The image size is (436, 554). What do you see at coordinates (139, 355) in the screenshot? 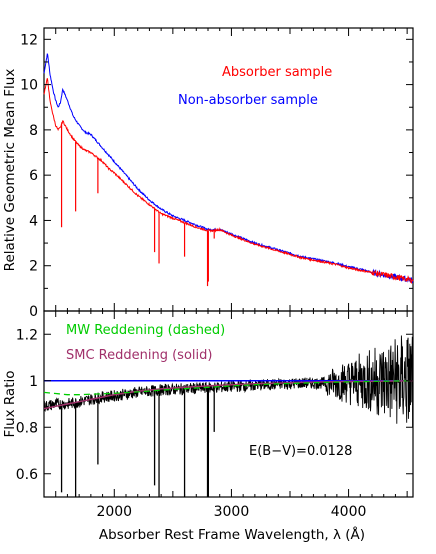
I see `annotation-smc-reddening: SMC Reddening (solid)` at bounding box center [139, 355].